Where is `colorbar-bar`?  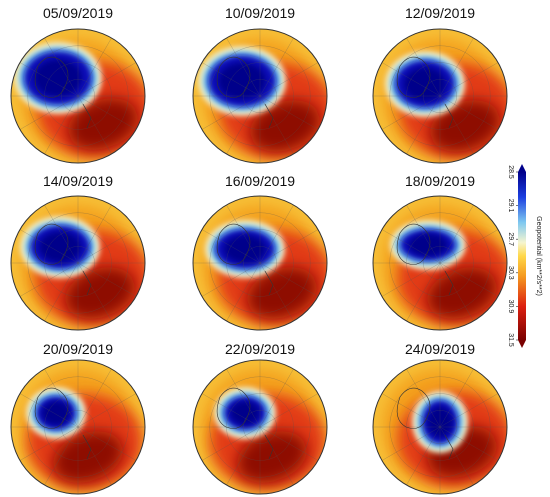
colorbar-bar is located at coordinates (522, 256).